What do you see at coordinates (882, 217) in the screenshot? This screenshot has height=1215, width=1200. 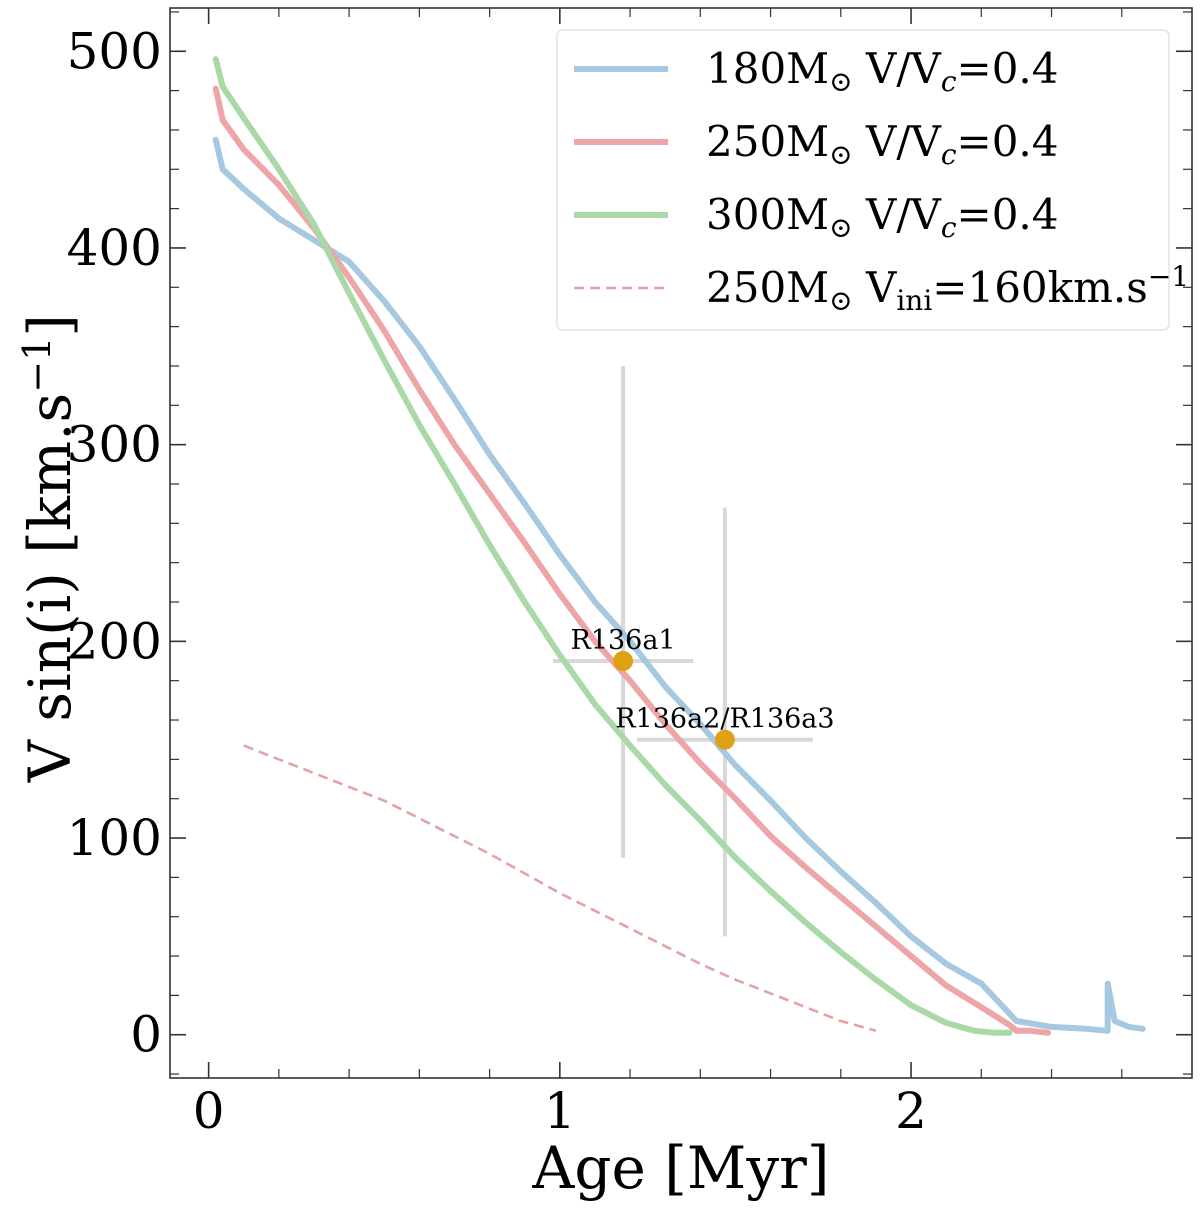 I see `legend-label-3: 300M⊙ V/Vc=0.4` at bounding box center [882, 217].